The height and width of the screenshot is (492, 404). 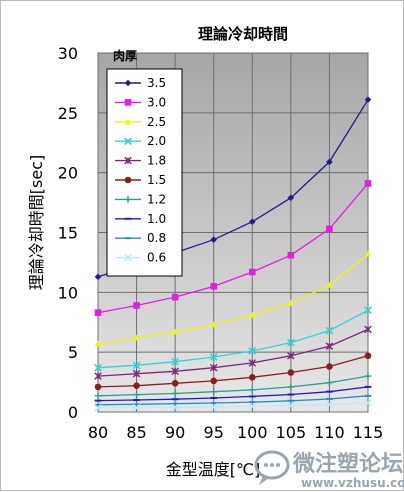 I want to click on x-tick-label: 115, so click(x=368, y=432).